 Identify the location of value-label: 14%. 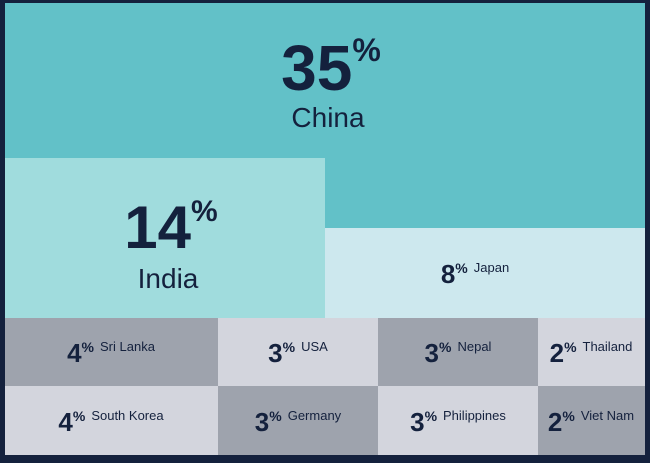
(170, 227).